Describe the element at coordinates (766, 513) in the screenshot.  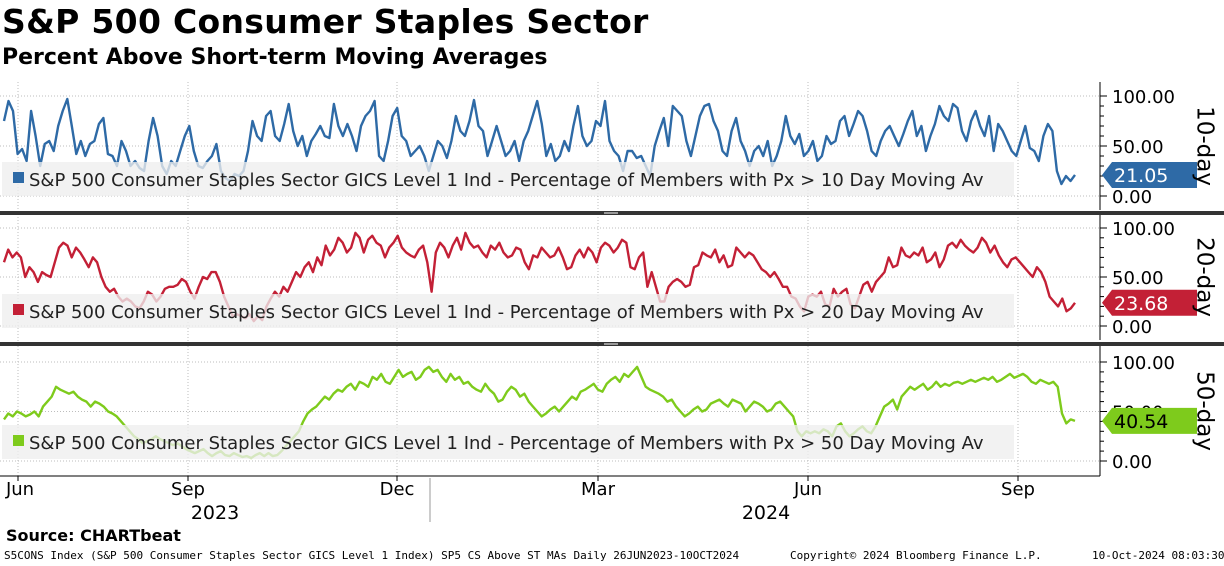
I see `year-label: 2024` at that location.